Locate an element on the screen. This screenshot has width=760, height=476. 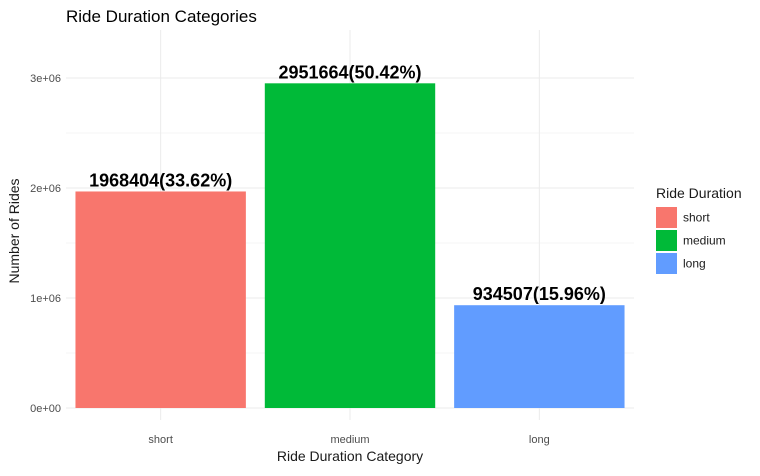
y-axis-ticks: 0e+00 1e+06 2e+06 3e+06 is located at coordinates (45, 244).